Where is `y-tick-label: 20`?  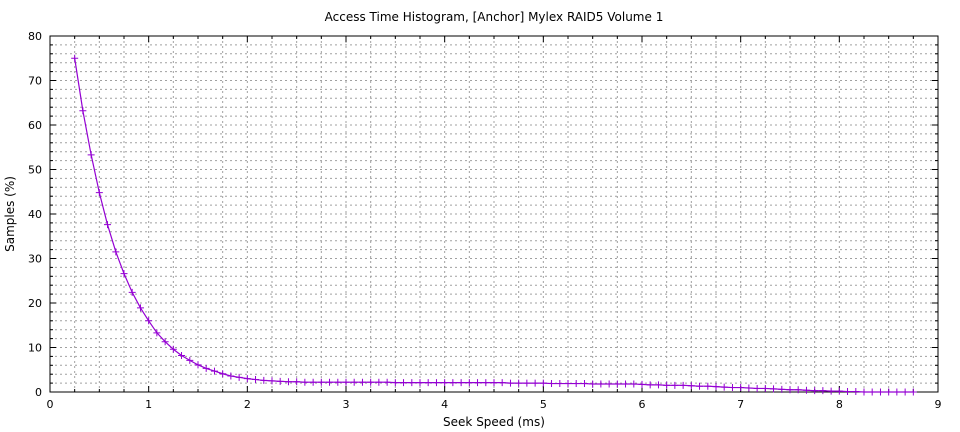 y-tick-label: 20 is located at coordinates (35, 303).